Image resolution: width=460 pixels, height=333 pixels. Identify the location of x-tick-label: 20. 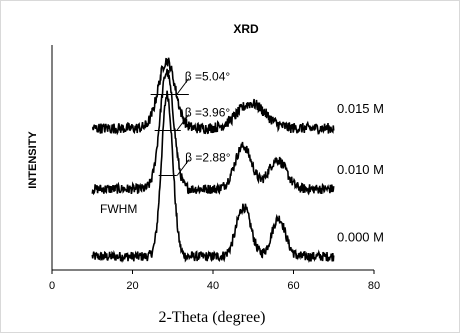
(132, 286).